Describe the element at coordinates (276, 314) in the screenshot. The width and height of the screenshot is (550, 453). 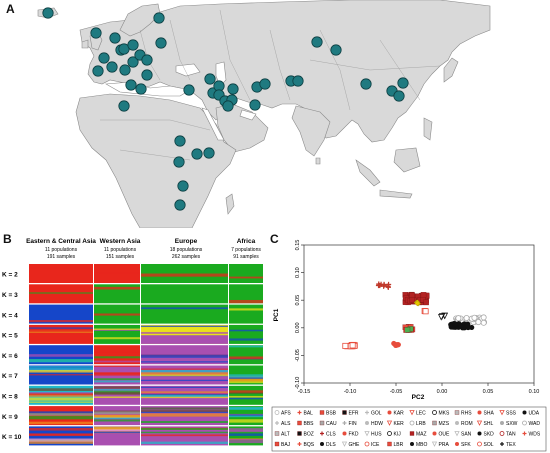
I see `pca-ylabel: PC1` at that location.